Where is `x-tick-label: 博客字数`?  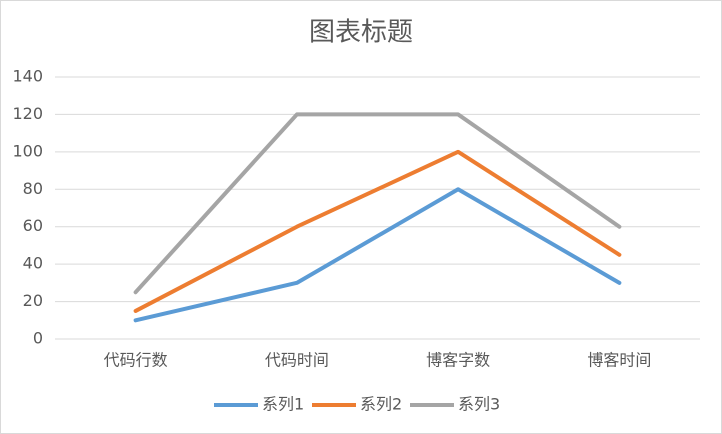 x-tick-label: 博客字数 is located at coordinates (458, 360).